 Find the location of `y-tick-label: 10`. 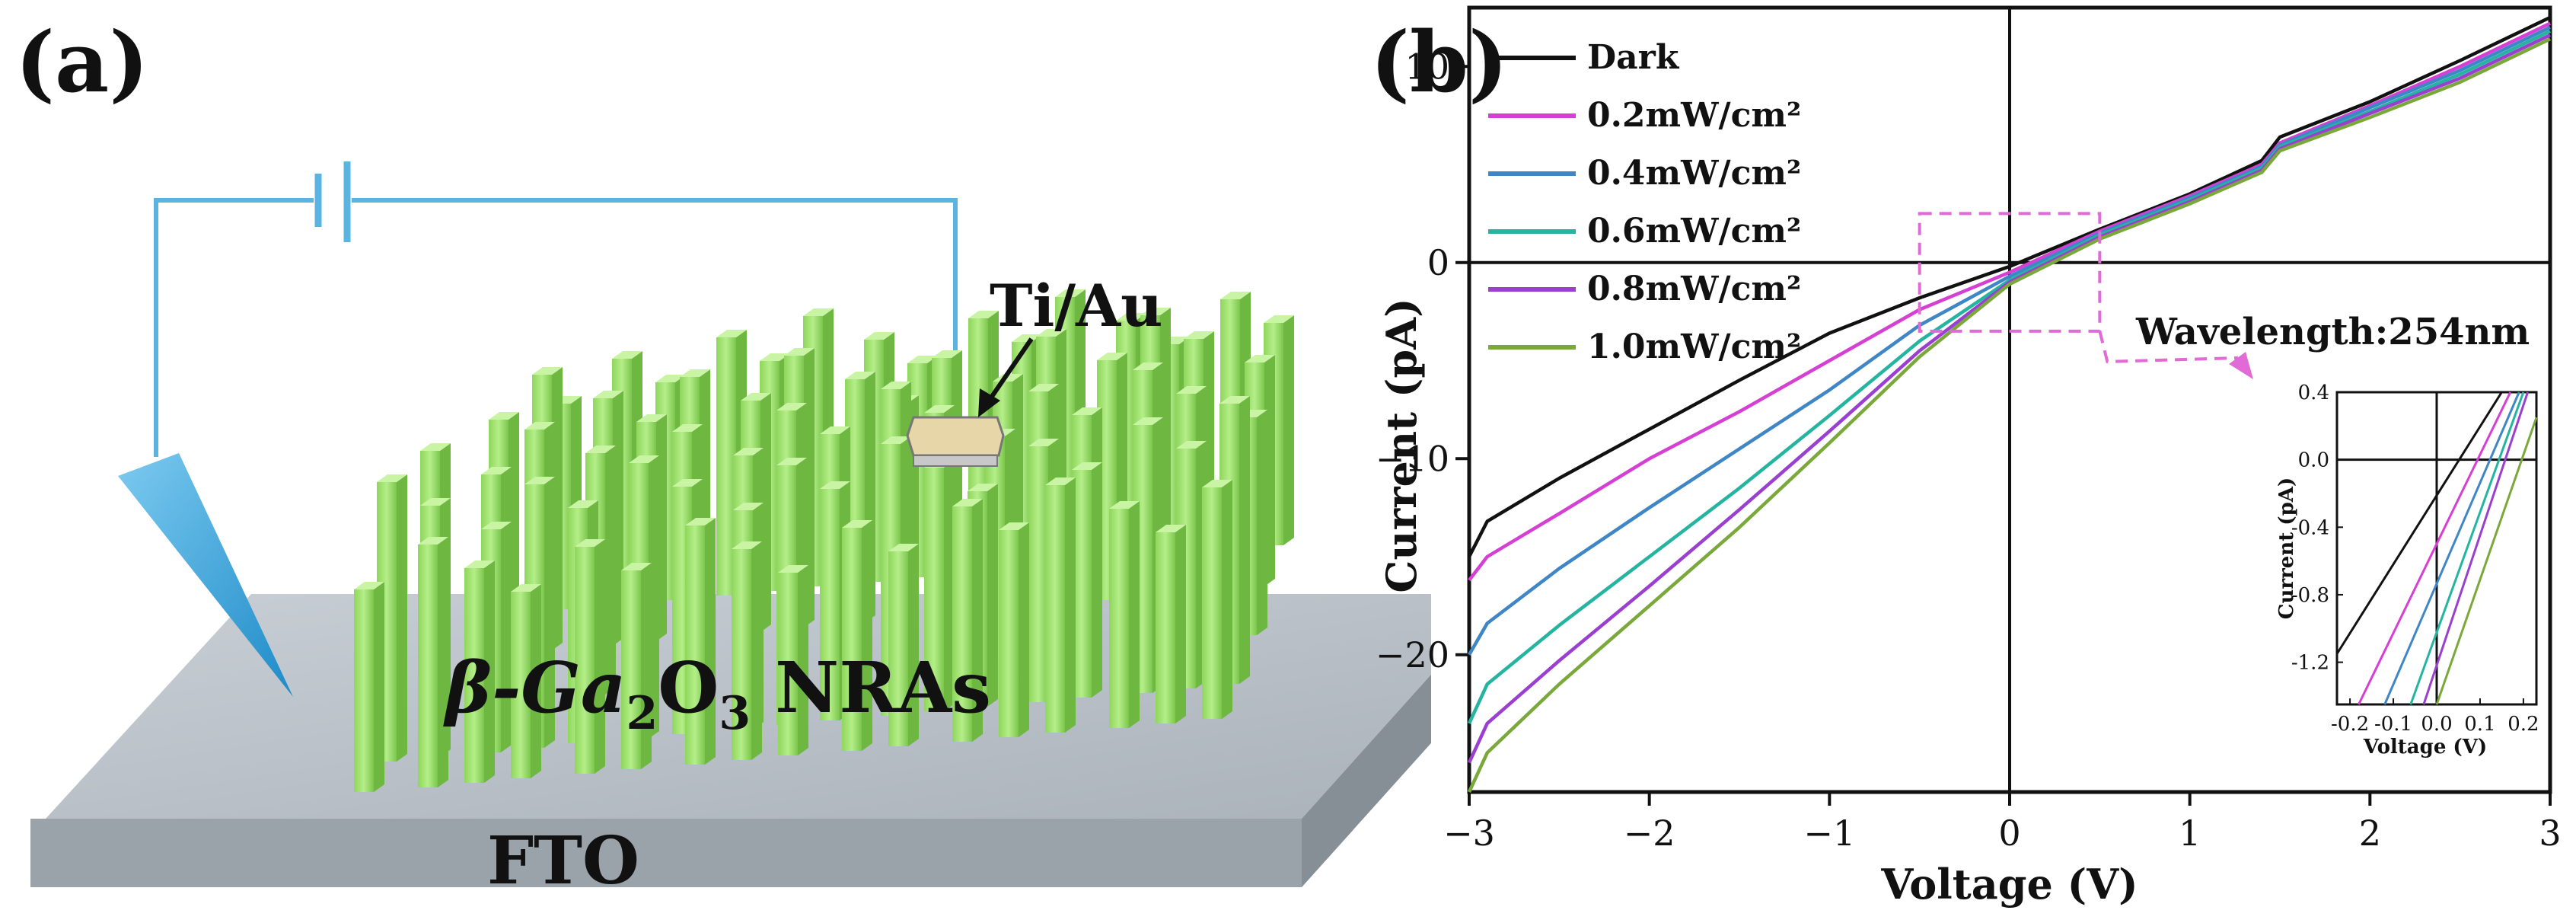

y-tick-label: 10 is located at coordinates (1426, 66).